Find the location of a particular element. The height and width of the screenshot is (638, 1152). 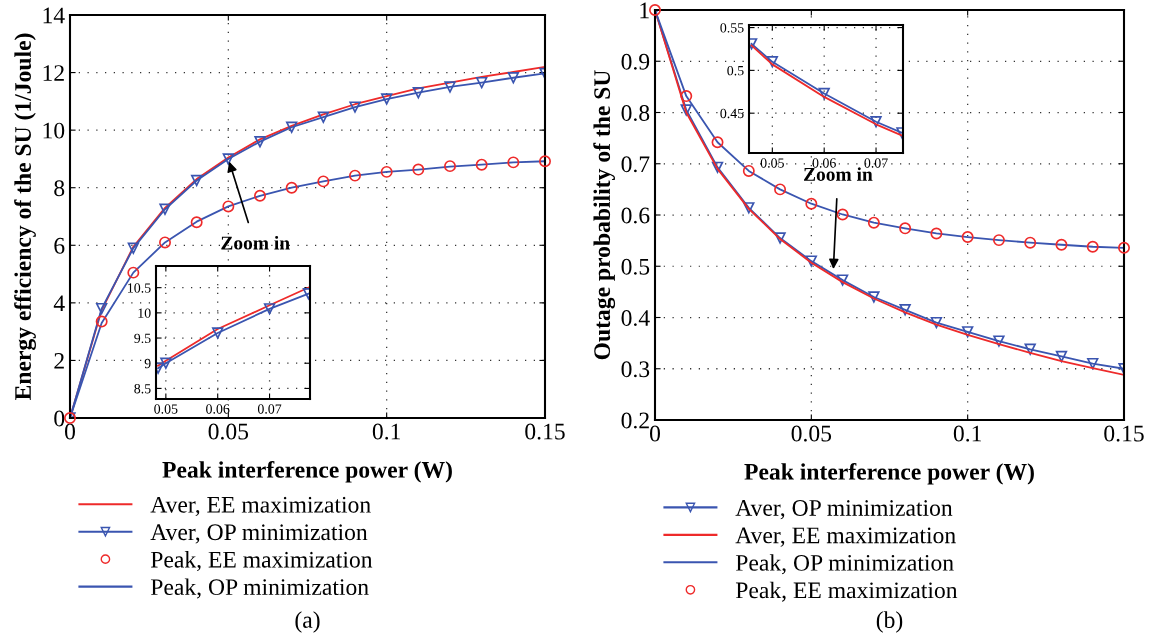

y-tick-label: 2 is located at coordinates (59, 360).